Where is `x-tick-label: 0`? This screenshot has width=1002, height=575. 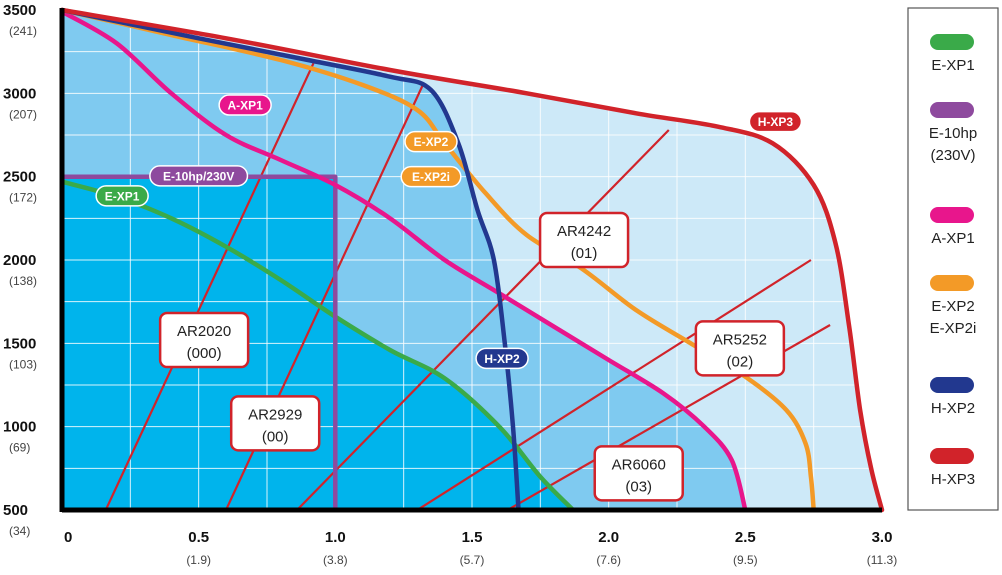
x-tick-label: 0 is located at coordinates (68, 537).